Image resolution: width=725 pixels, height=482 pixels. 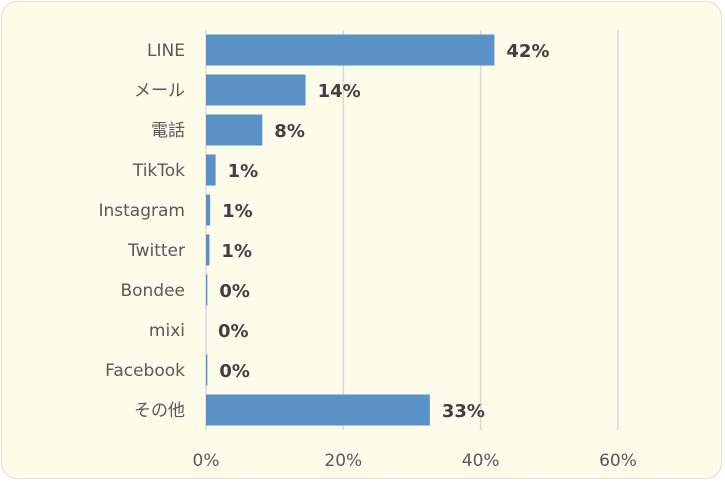 I want to click on category-label: Bondee, so click(x=152, y=291).